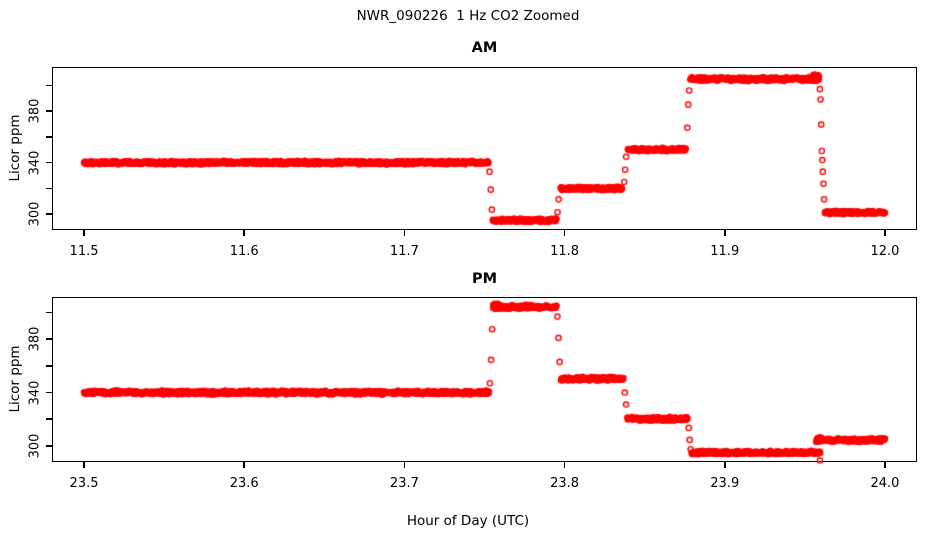 The image size is (936, 540). What do you see at coordinates (565, 483) in the screenshot?
I see `x-tick-label: 23.8` at bounding box center [565, 483].